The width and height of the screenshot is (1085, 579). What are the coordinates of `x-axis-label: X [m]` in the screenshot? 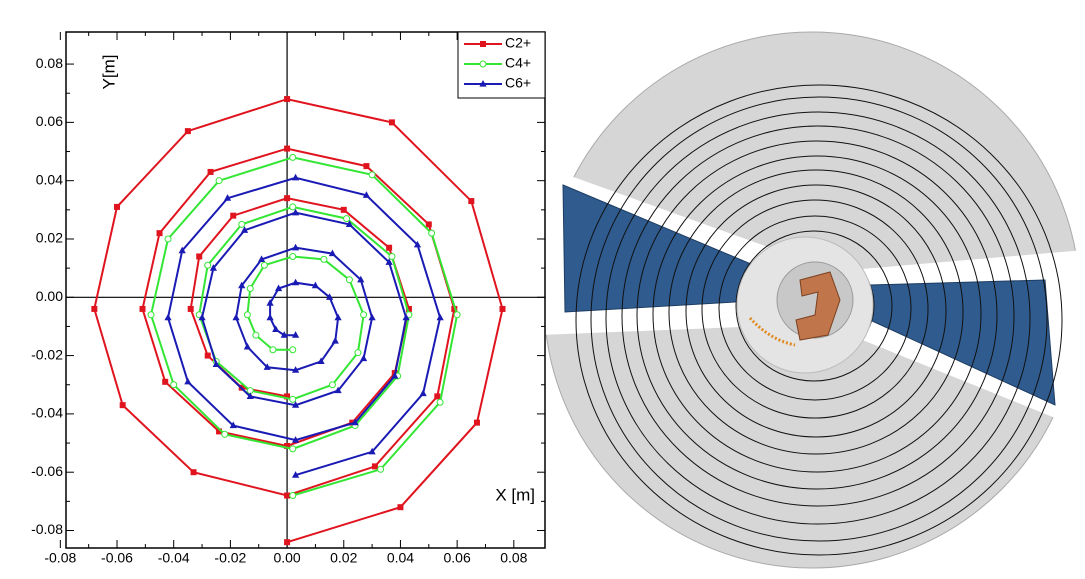 It's located at (515, 494).